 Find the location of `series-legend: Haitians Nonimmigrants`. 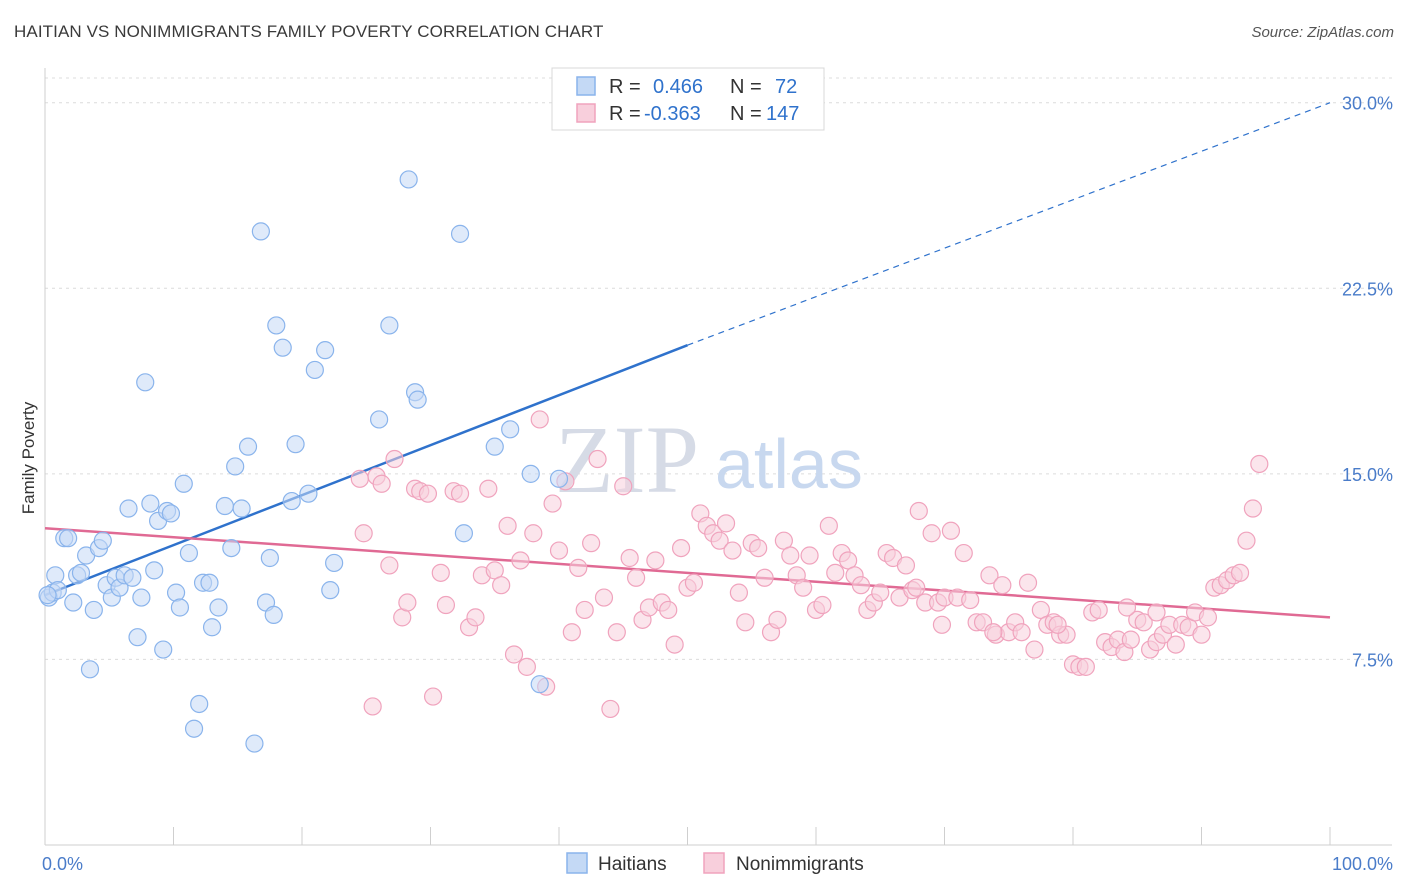

series-legend: Haitians Nonimmigrants is located at coordinates (715, 863).